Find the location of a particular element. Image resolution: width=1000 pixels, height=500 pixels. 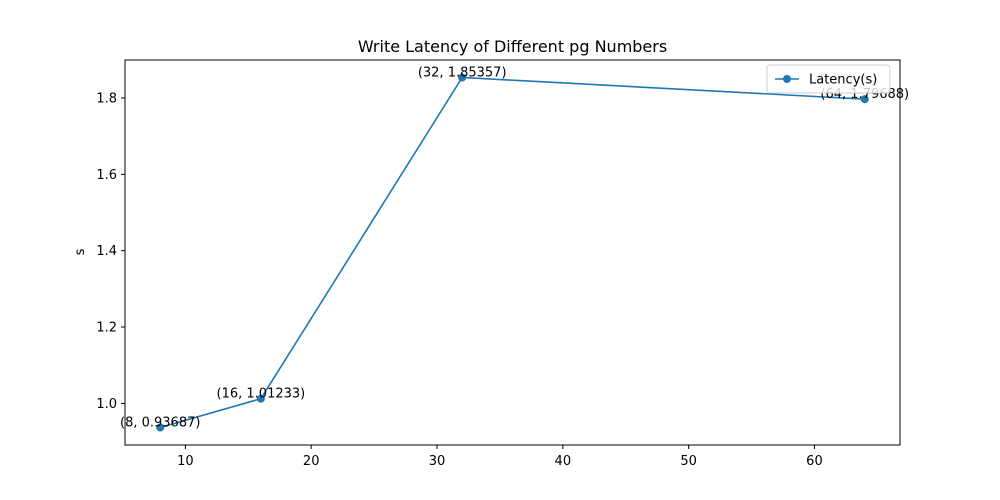

x-tick-label: 50 is located at coordinates (688, 461).